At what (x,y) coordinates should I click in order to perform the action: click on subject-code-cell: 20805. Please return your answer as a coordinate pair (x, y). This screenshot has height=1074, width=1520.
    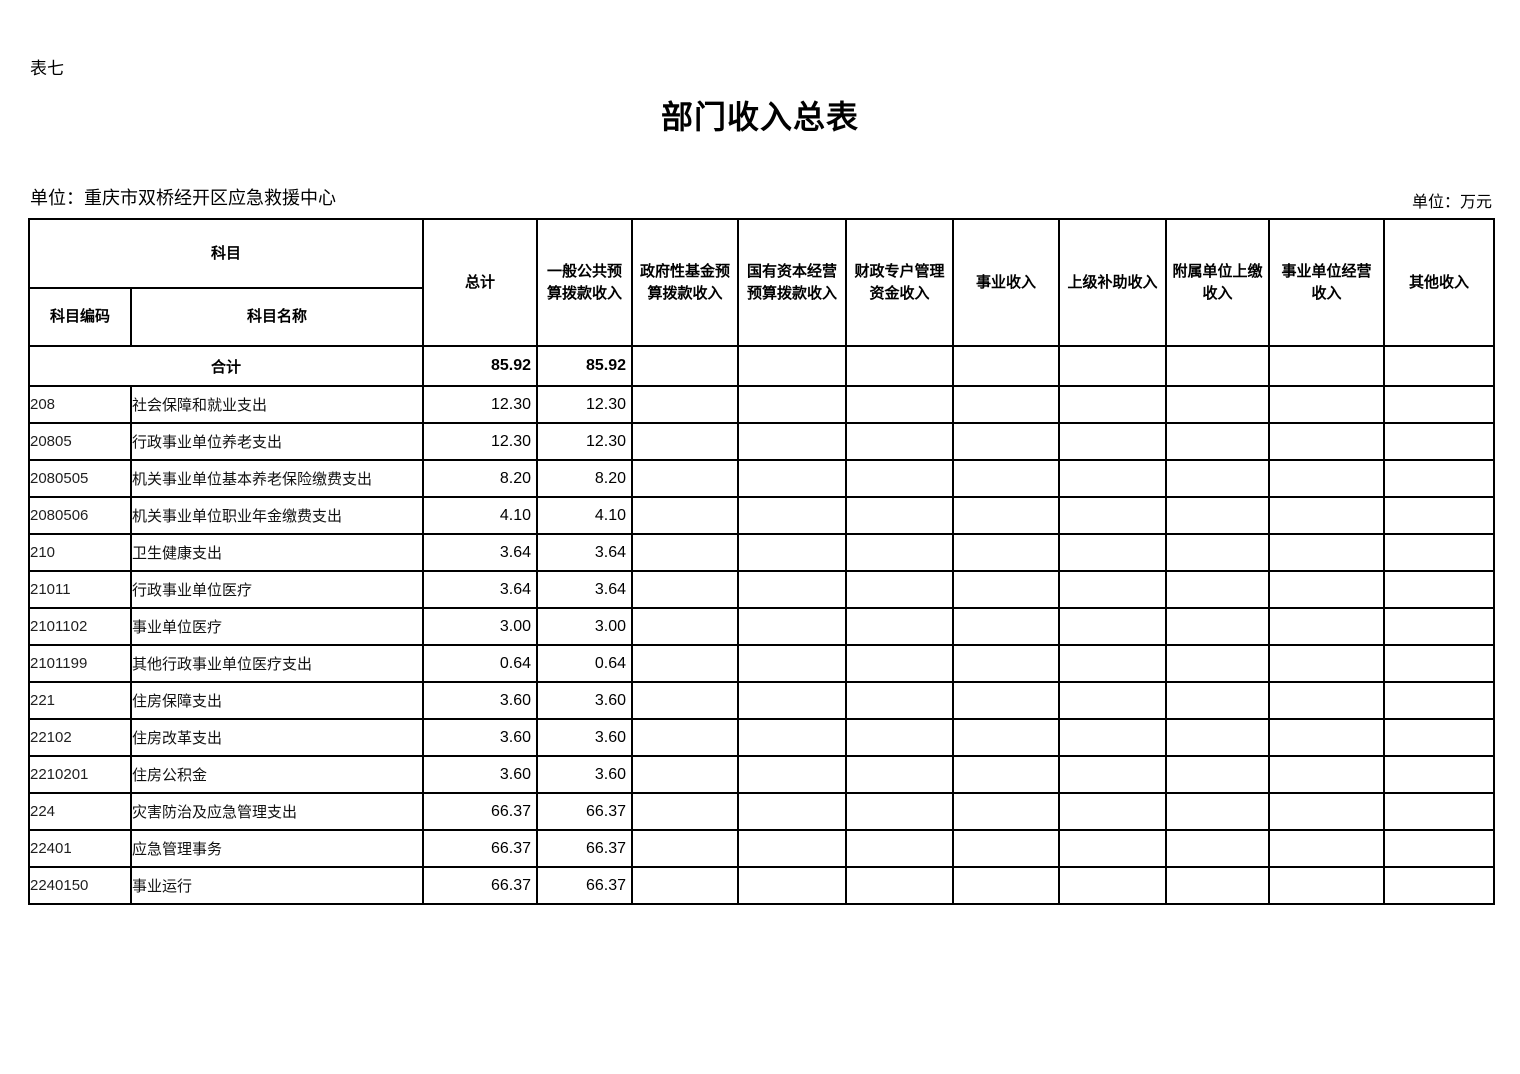
    Looking at the image, I should click on (80, 441).